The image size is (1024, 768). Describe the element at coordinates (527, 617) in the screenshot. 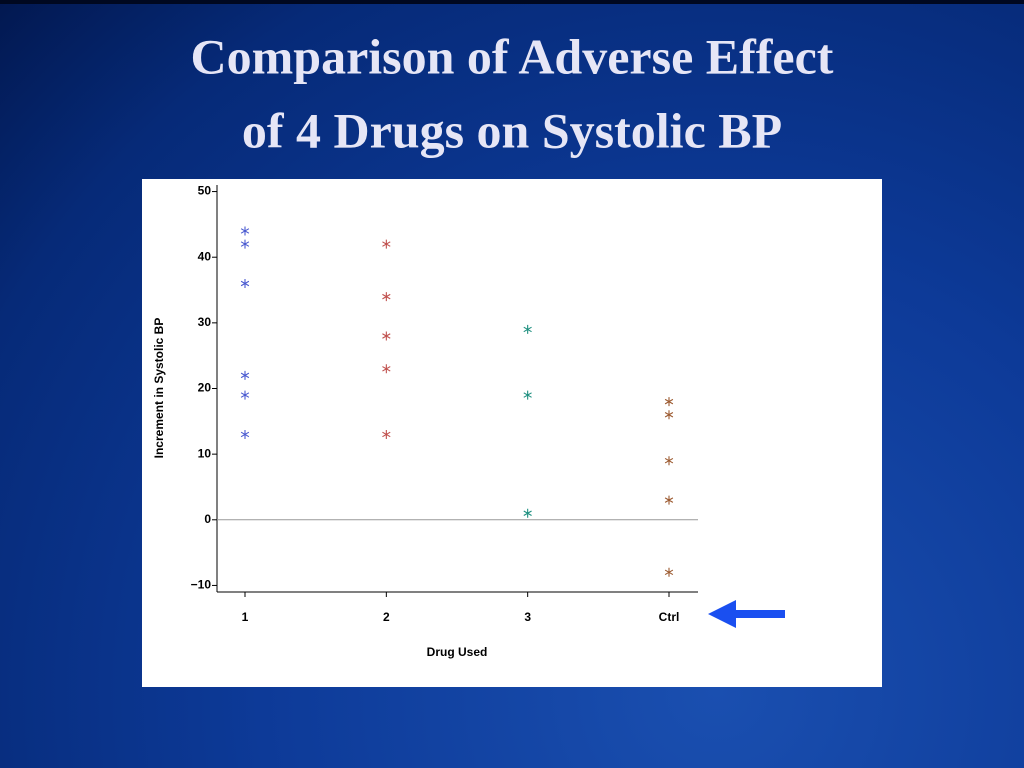

I see `x-tick-label: 3` at that location.